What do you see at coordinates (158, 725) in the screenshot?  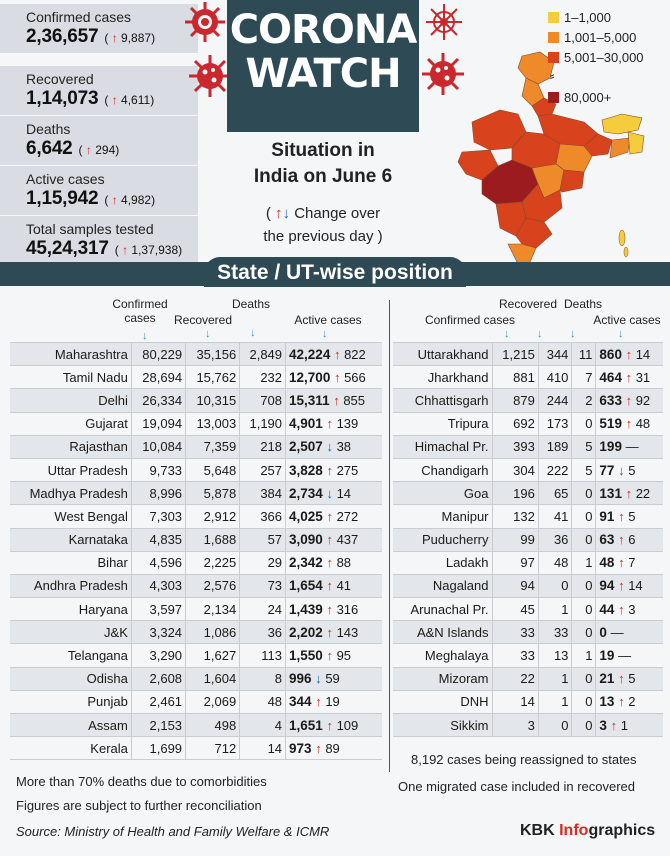 I see `confirmed-value: 2,153` at bounding box center [158, 725].